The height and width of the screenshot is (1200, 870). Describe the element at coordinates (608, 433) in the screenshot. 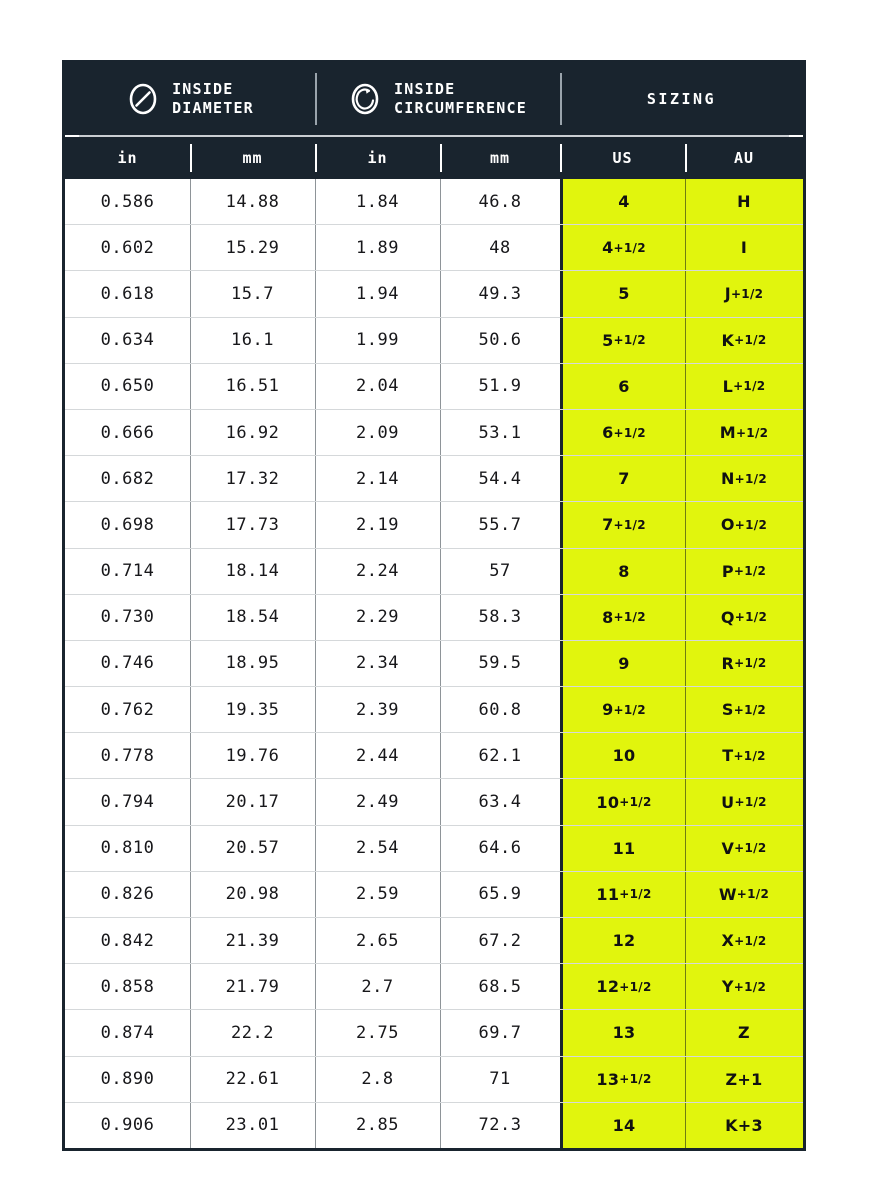

I see `size-value: 6` at that location.